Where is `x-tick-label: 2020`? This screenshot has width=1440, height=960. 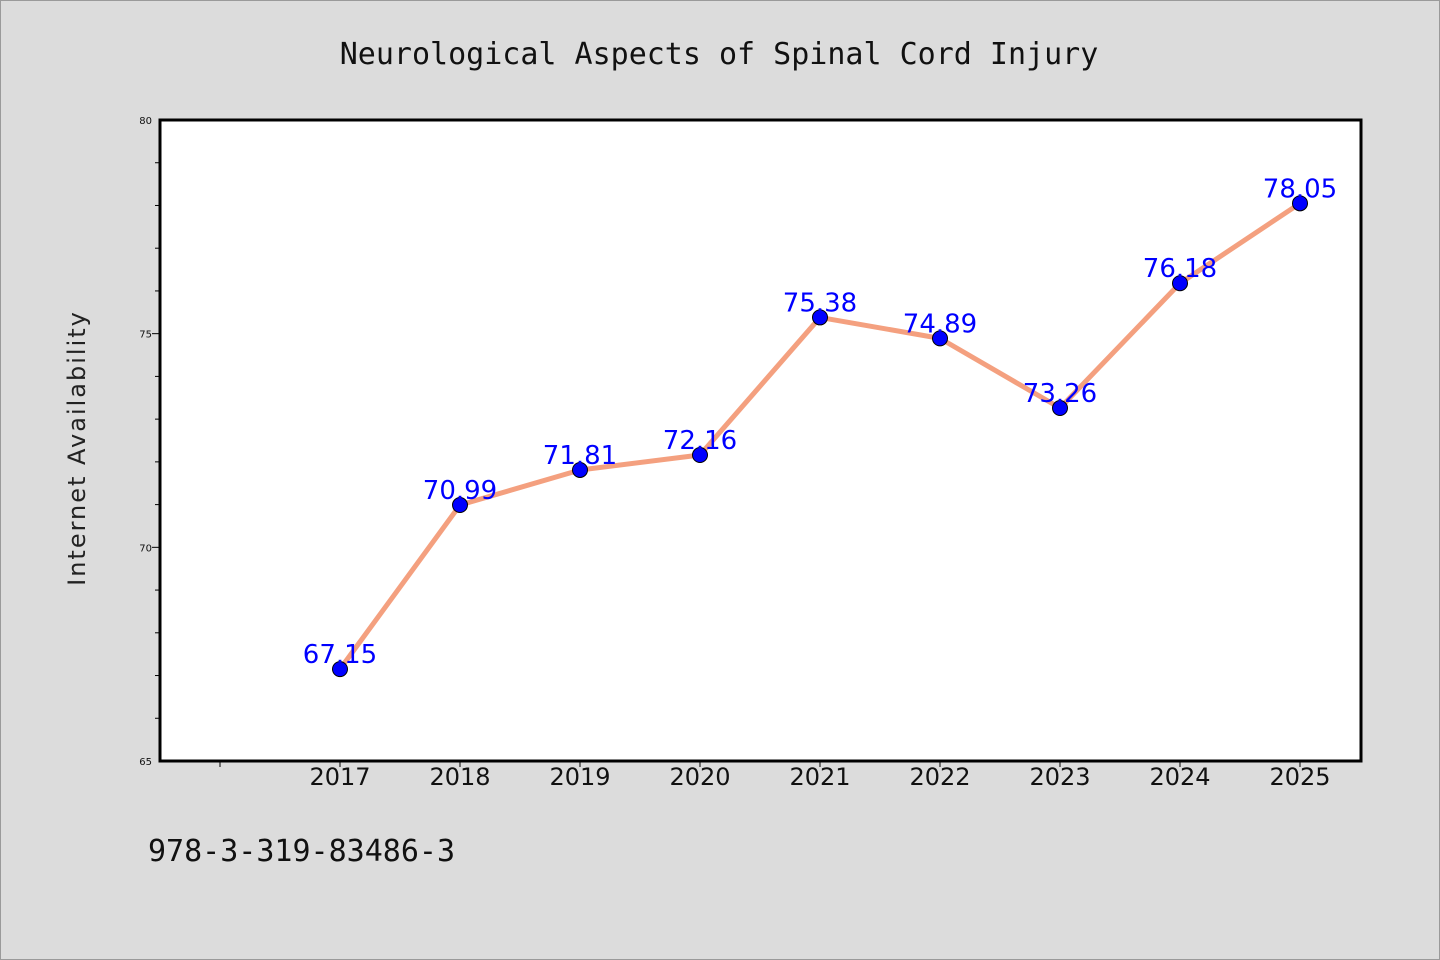
x-tick-label: 2020 is located at coordinates (699, 777).